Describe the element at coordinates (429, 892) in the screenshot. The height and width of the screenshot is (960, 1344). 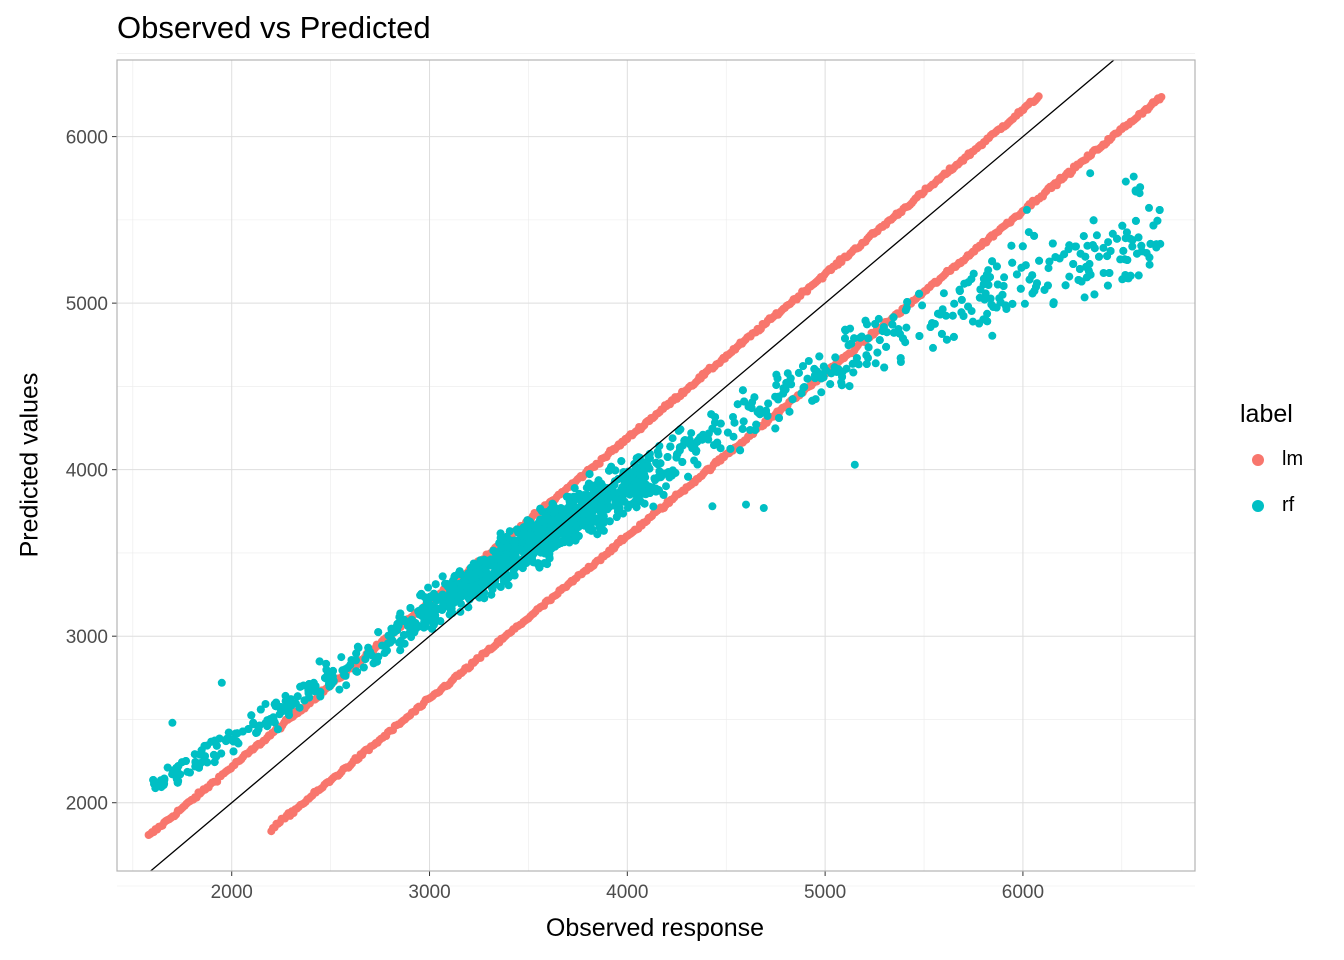
I see `x-tick-label: 3000` at that location.